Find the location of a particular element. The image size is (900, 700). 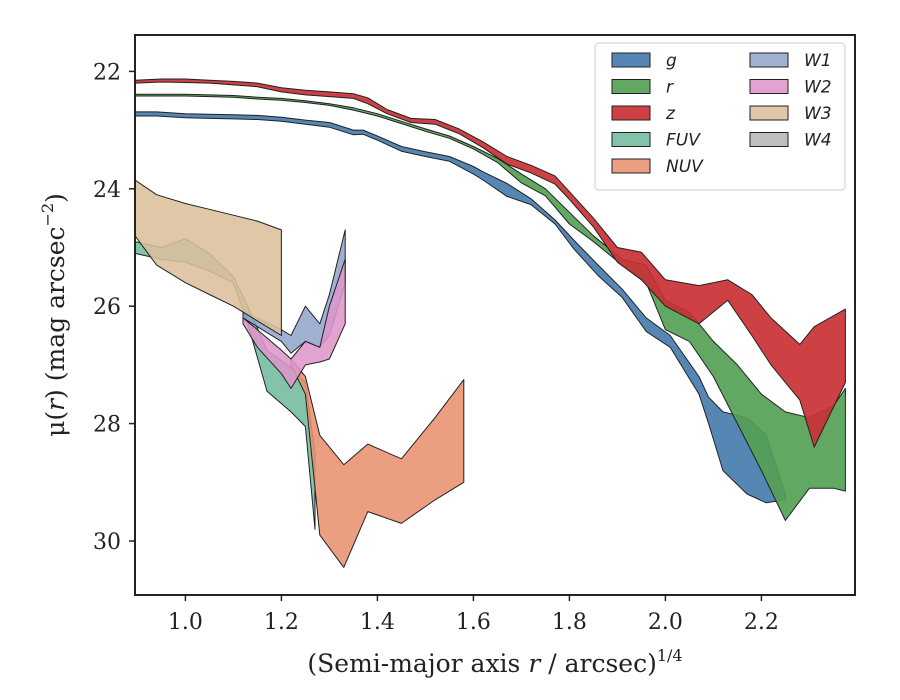

x-tick-label: 1.0 is located at coordinates (185, 622).